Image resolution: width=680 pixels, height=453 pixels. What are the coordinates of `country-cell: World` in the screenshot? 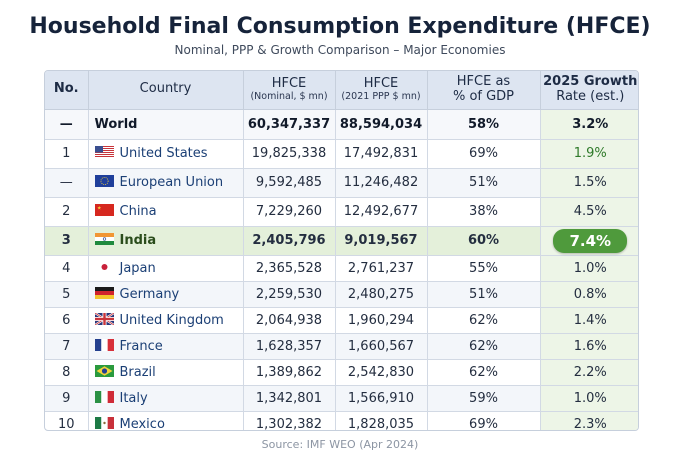 It's located at (166, 124).